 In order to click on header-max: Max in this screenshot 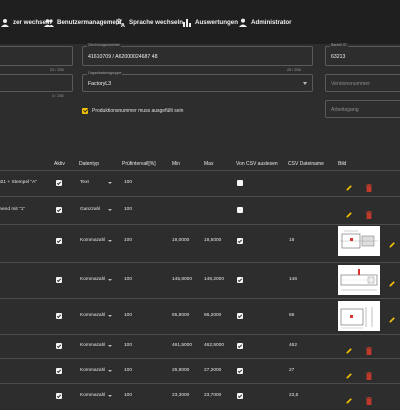, I will do `click(209, 164)`.